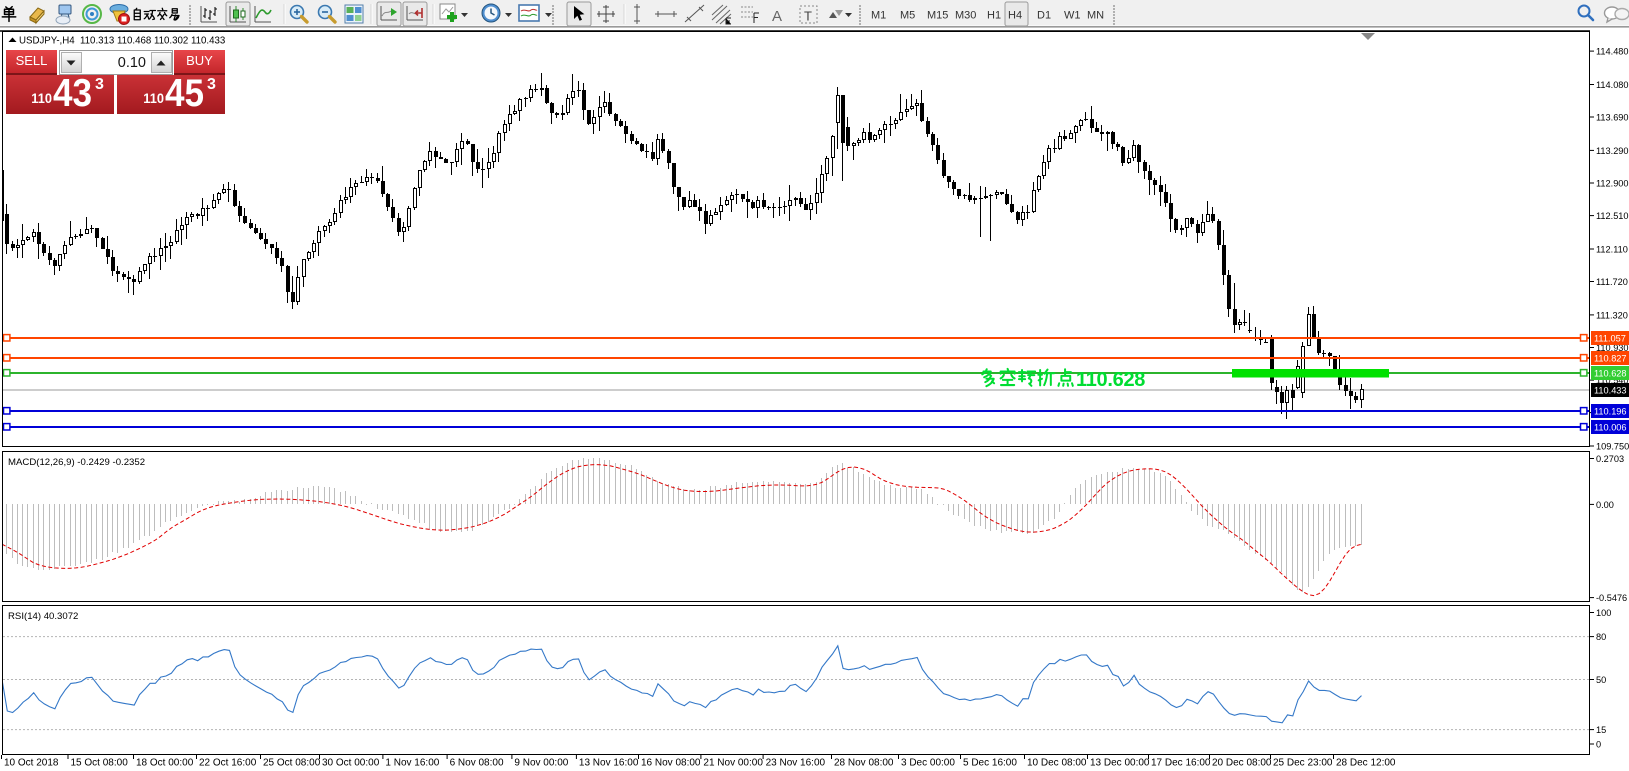 The width and height of the screenshot is (1629, 771). Describe the element at coordinates (1303, 763) in the screenshot. I see `svg-text: 25 Dec 23:00` at that location.